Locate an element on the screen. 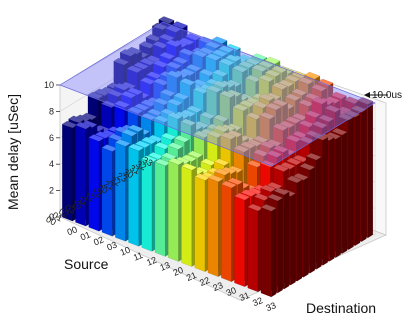 This screenshot has height=335, width=409. source-tick-label: 21 is located at coordinates (109, 186).